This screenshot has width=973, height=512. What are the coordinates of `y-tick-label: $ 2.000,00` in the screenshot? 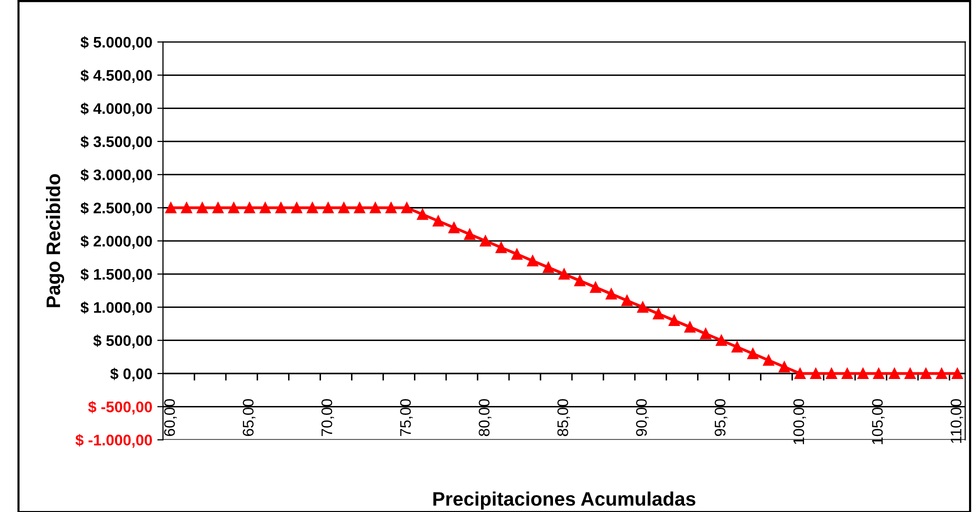 It's located at (116, 242).